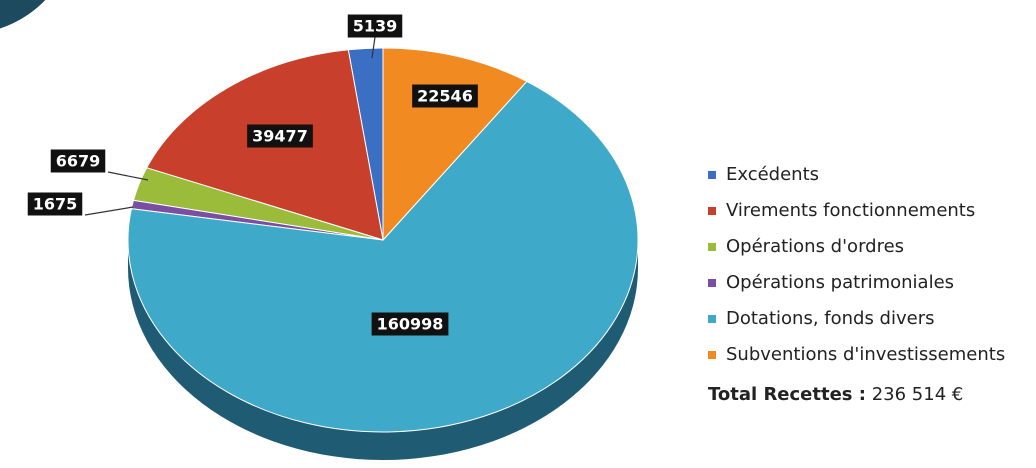  Describe the element at coordinates (850, 210) in the screenshot. I see `legend-label: Virements fonctionnements` at that location.